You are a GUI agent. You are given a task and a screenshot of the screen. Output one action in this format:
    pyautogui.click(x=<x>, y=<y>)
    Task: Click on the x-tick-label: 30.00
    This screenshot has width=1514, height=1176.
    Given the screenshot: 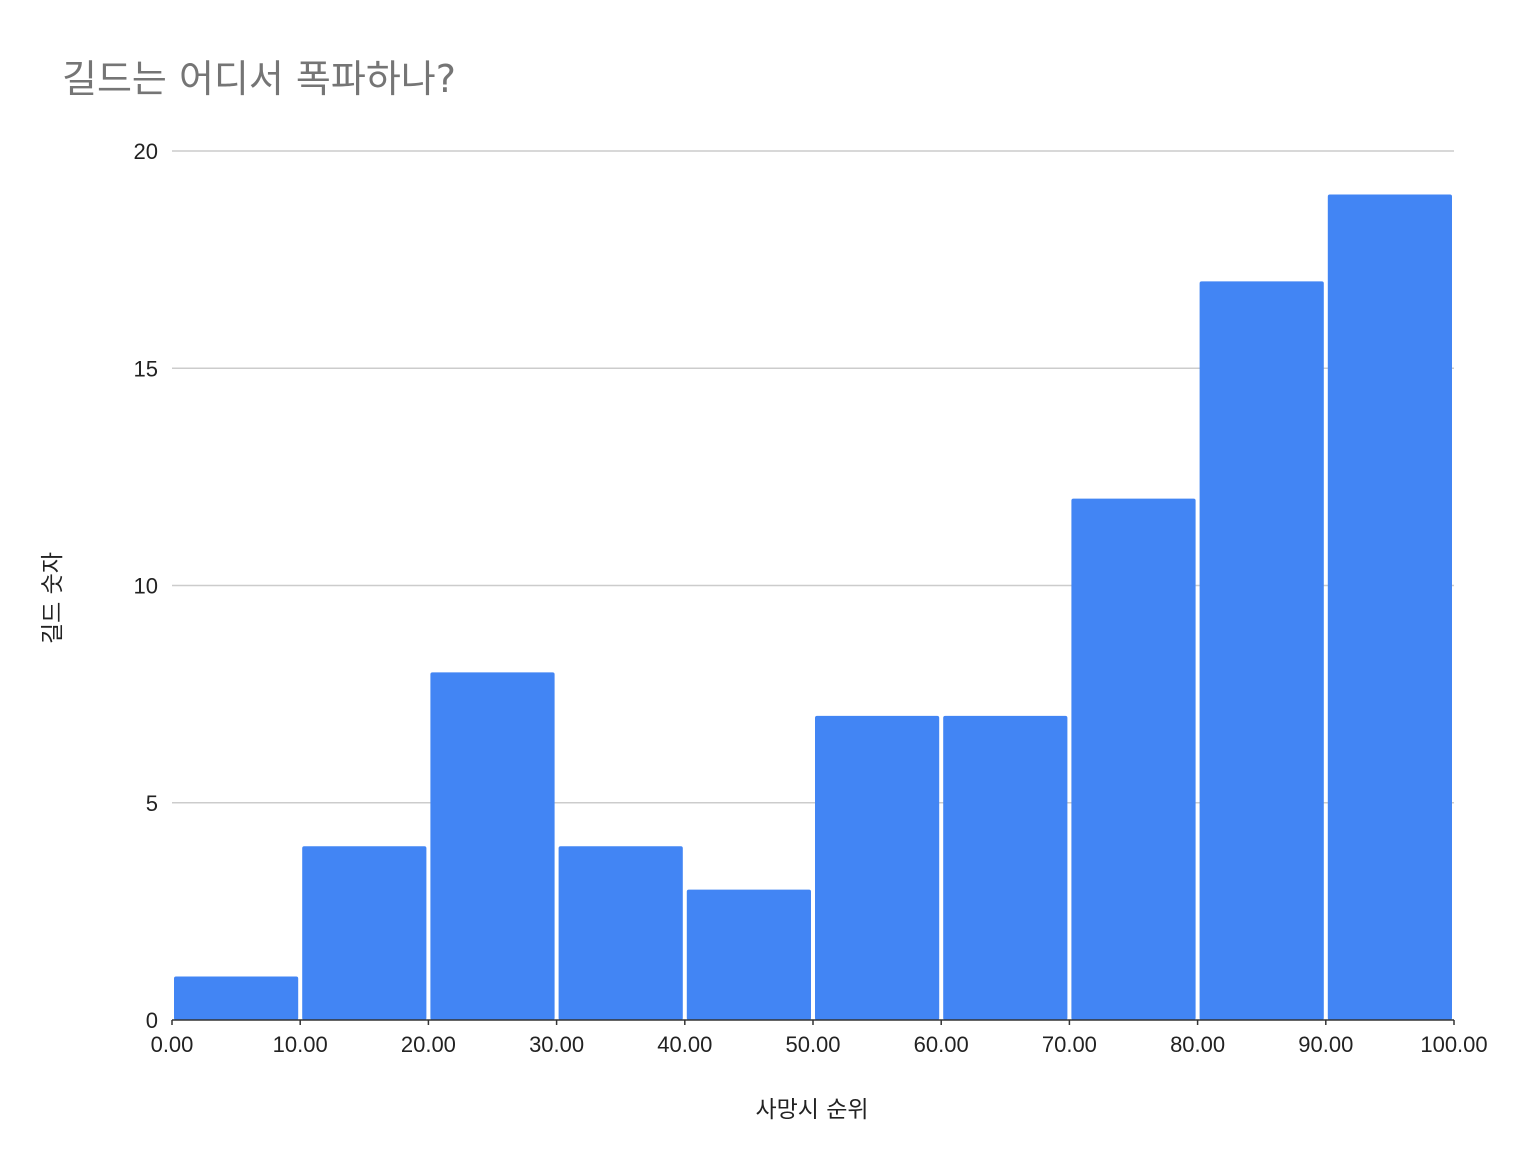 What is the action you would take?
    pyautogui.click(x=556, y=1044)
    